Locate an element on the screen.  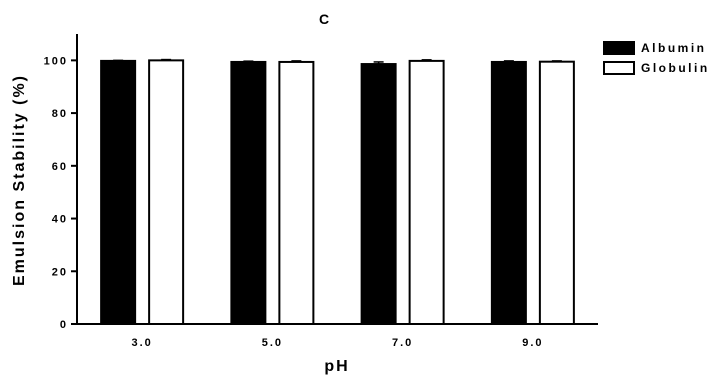
y-tick-label-3: 60 is located at coordinates (60, 167).